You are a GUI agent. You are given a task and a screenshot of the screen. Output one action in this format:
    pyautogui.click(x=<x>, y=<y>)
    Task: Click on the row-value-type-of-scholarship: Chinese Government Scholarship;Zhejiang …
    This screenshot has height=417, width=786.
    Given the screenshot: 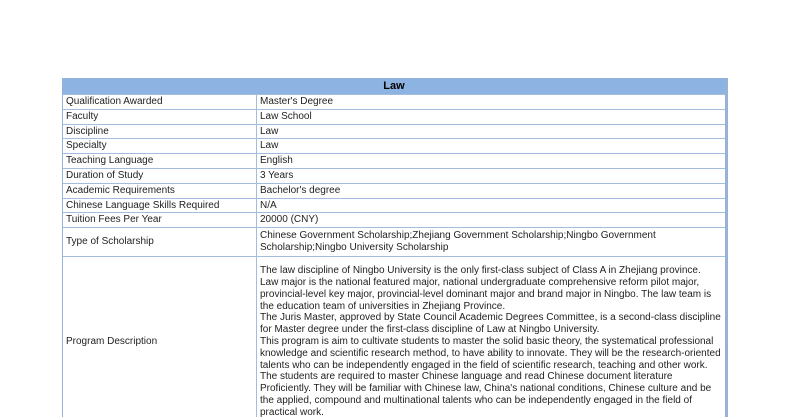 What is the action you would take?
    pyautogui.click(x=490, y=242)
    